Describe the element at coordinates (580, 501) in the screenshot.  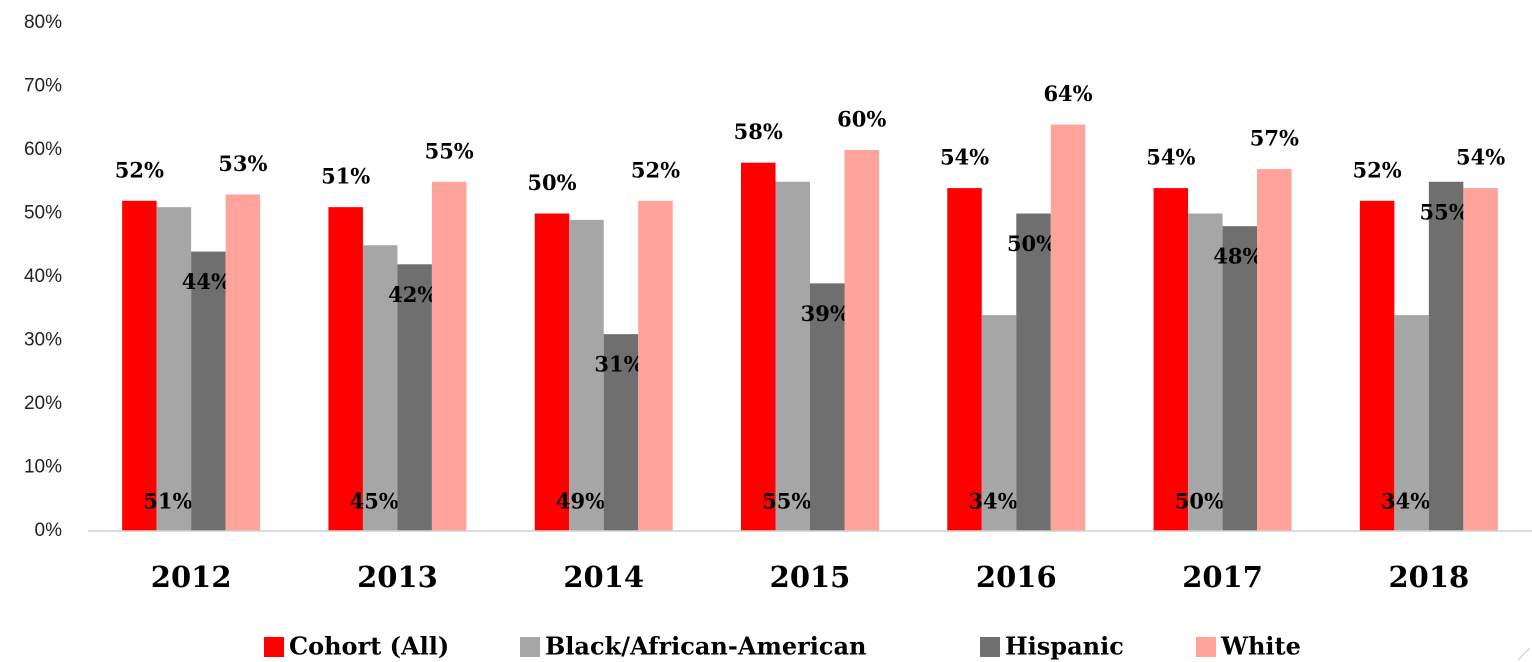
I see `data-label: 49%` at that location.